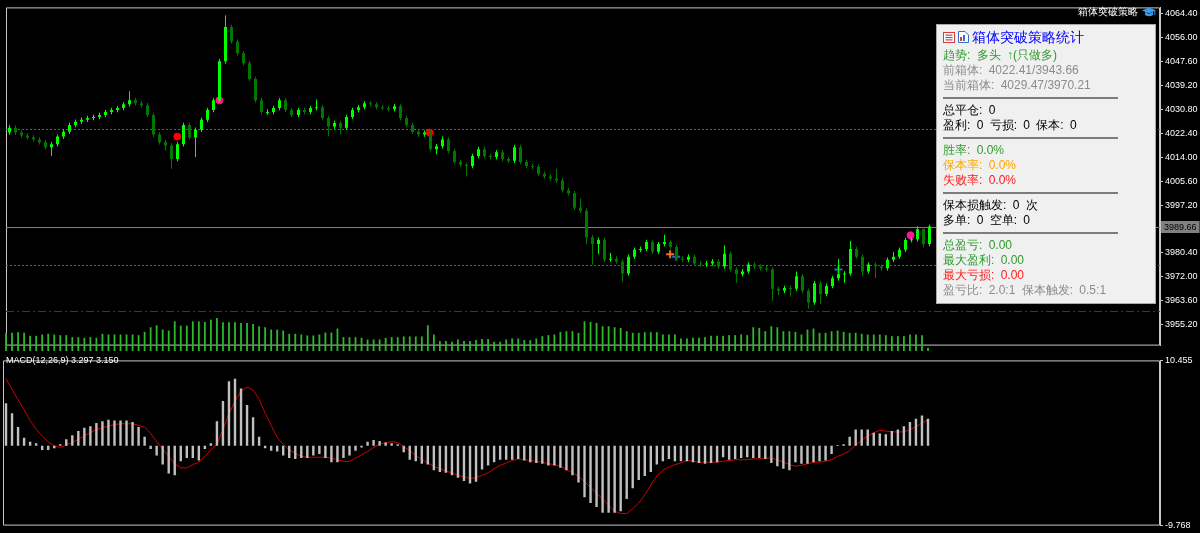 The image size is (1200, 533). Describe the element at coordinates (910, 235) in the screenshot. I see `point` at that location.